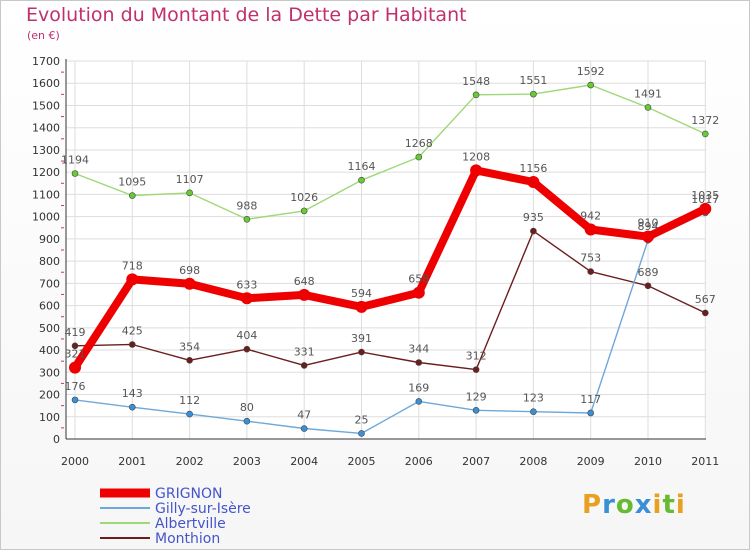 This screenshot has height=550, width=750. Describe the element at coordinates (190, 524) in the screenshot. I see `legend-entry: Albertville` at that location.